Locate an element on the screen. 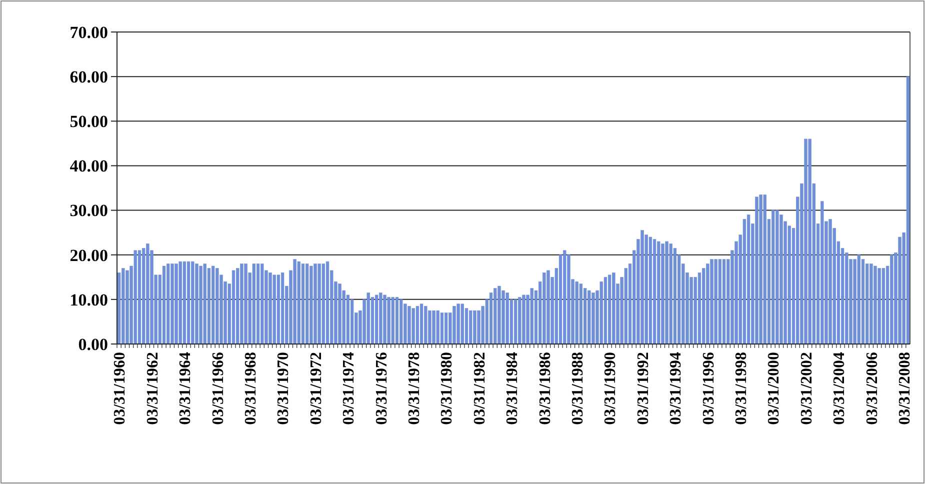 The width and height of the screenshot is (925, 484). y-tick-label: 50.00 is located at coordinates (89, 122).